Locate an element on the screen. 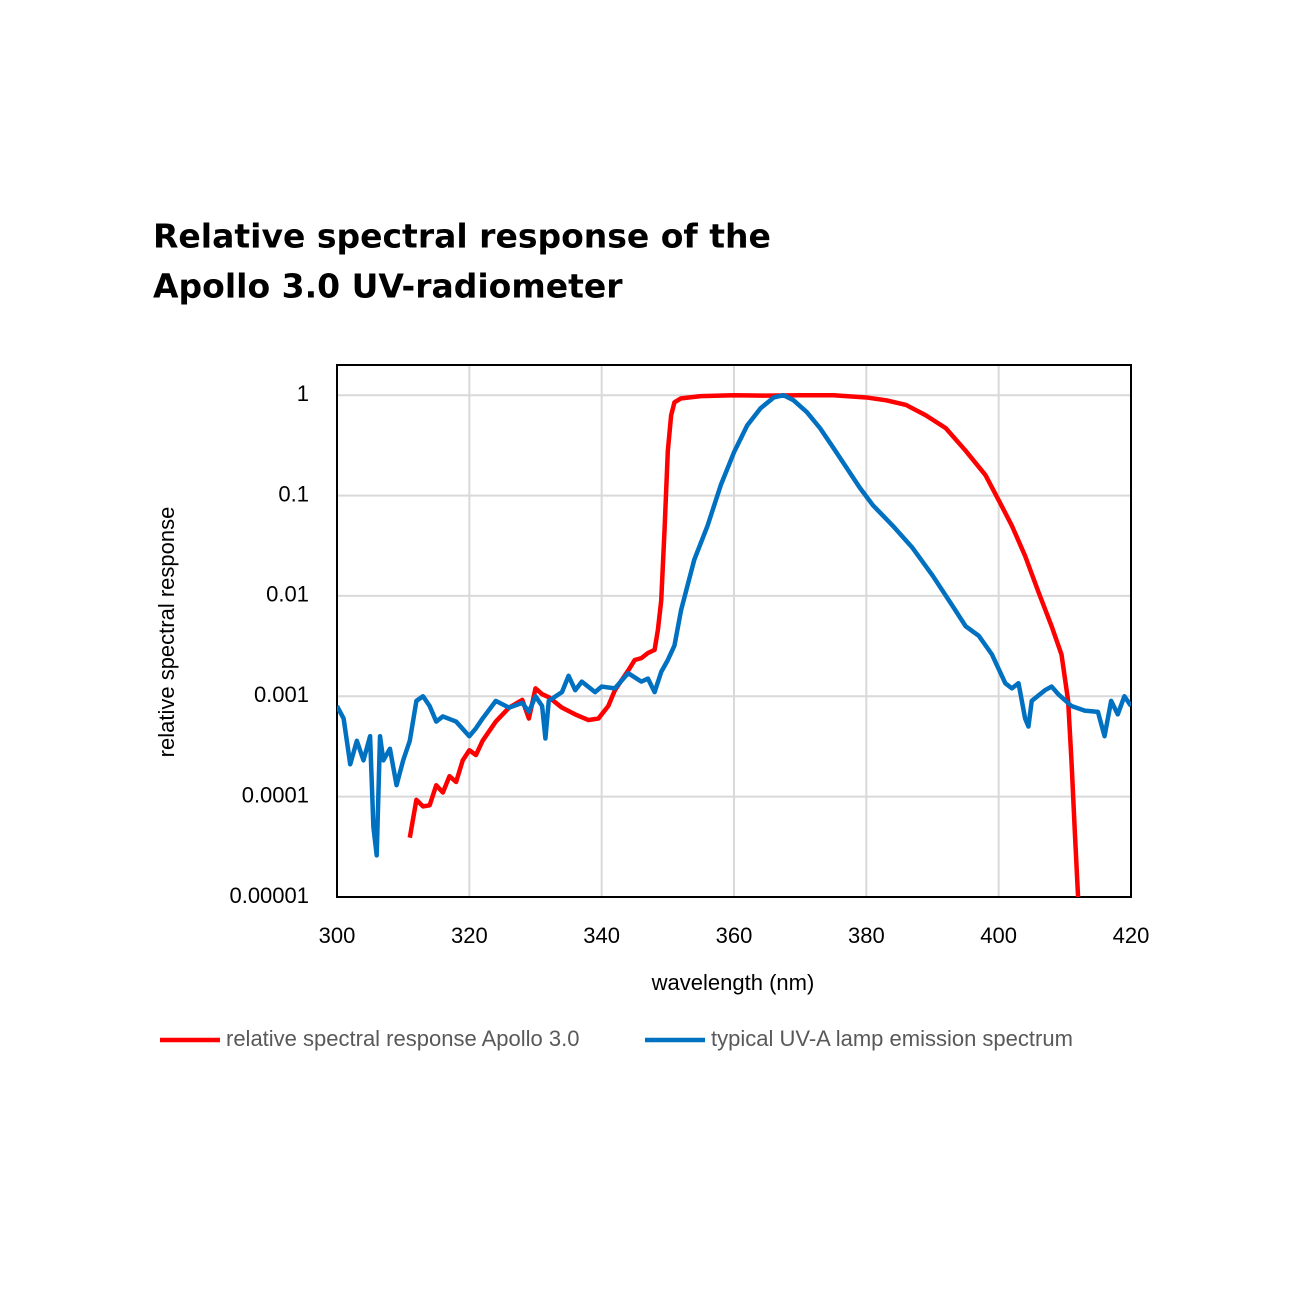 The width and height of the screenshot is (1299, 1299). chart-title: Apollo 3.0 UV-radiometer is located at coordinates (388, 286).